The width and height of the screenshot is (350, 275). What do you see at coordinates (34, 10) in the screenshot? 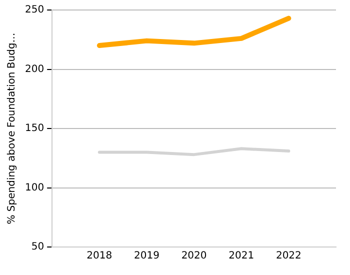
I see `y-tick-label: 250` at bounding box center [34, 10].